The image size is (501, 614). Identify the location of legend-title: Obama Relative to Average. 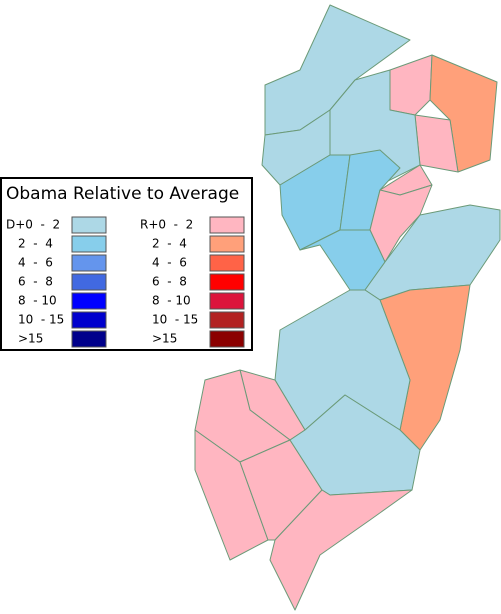
(122, 194).